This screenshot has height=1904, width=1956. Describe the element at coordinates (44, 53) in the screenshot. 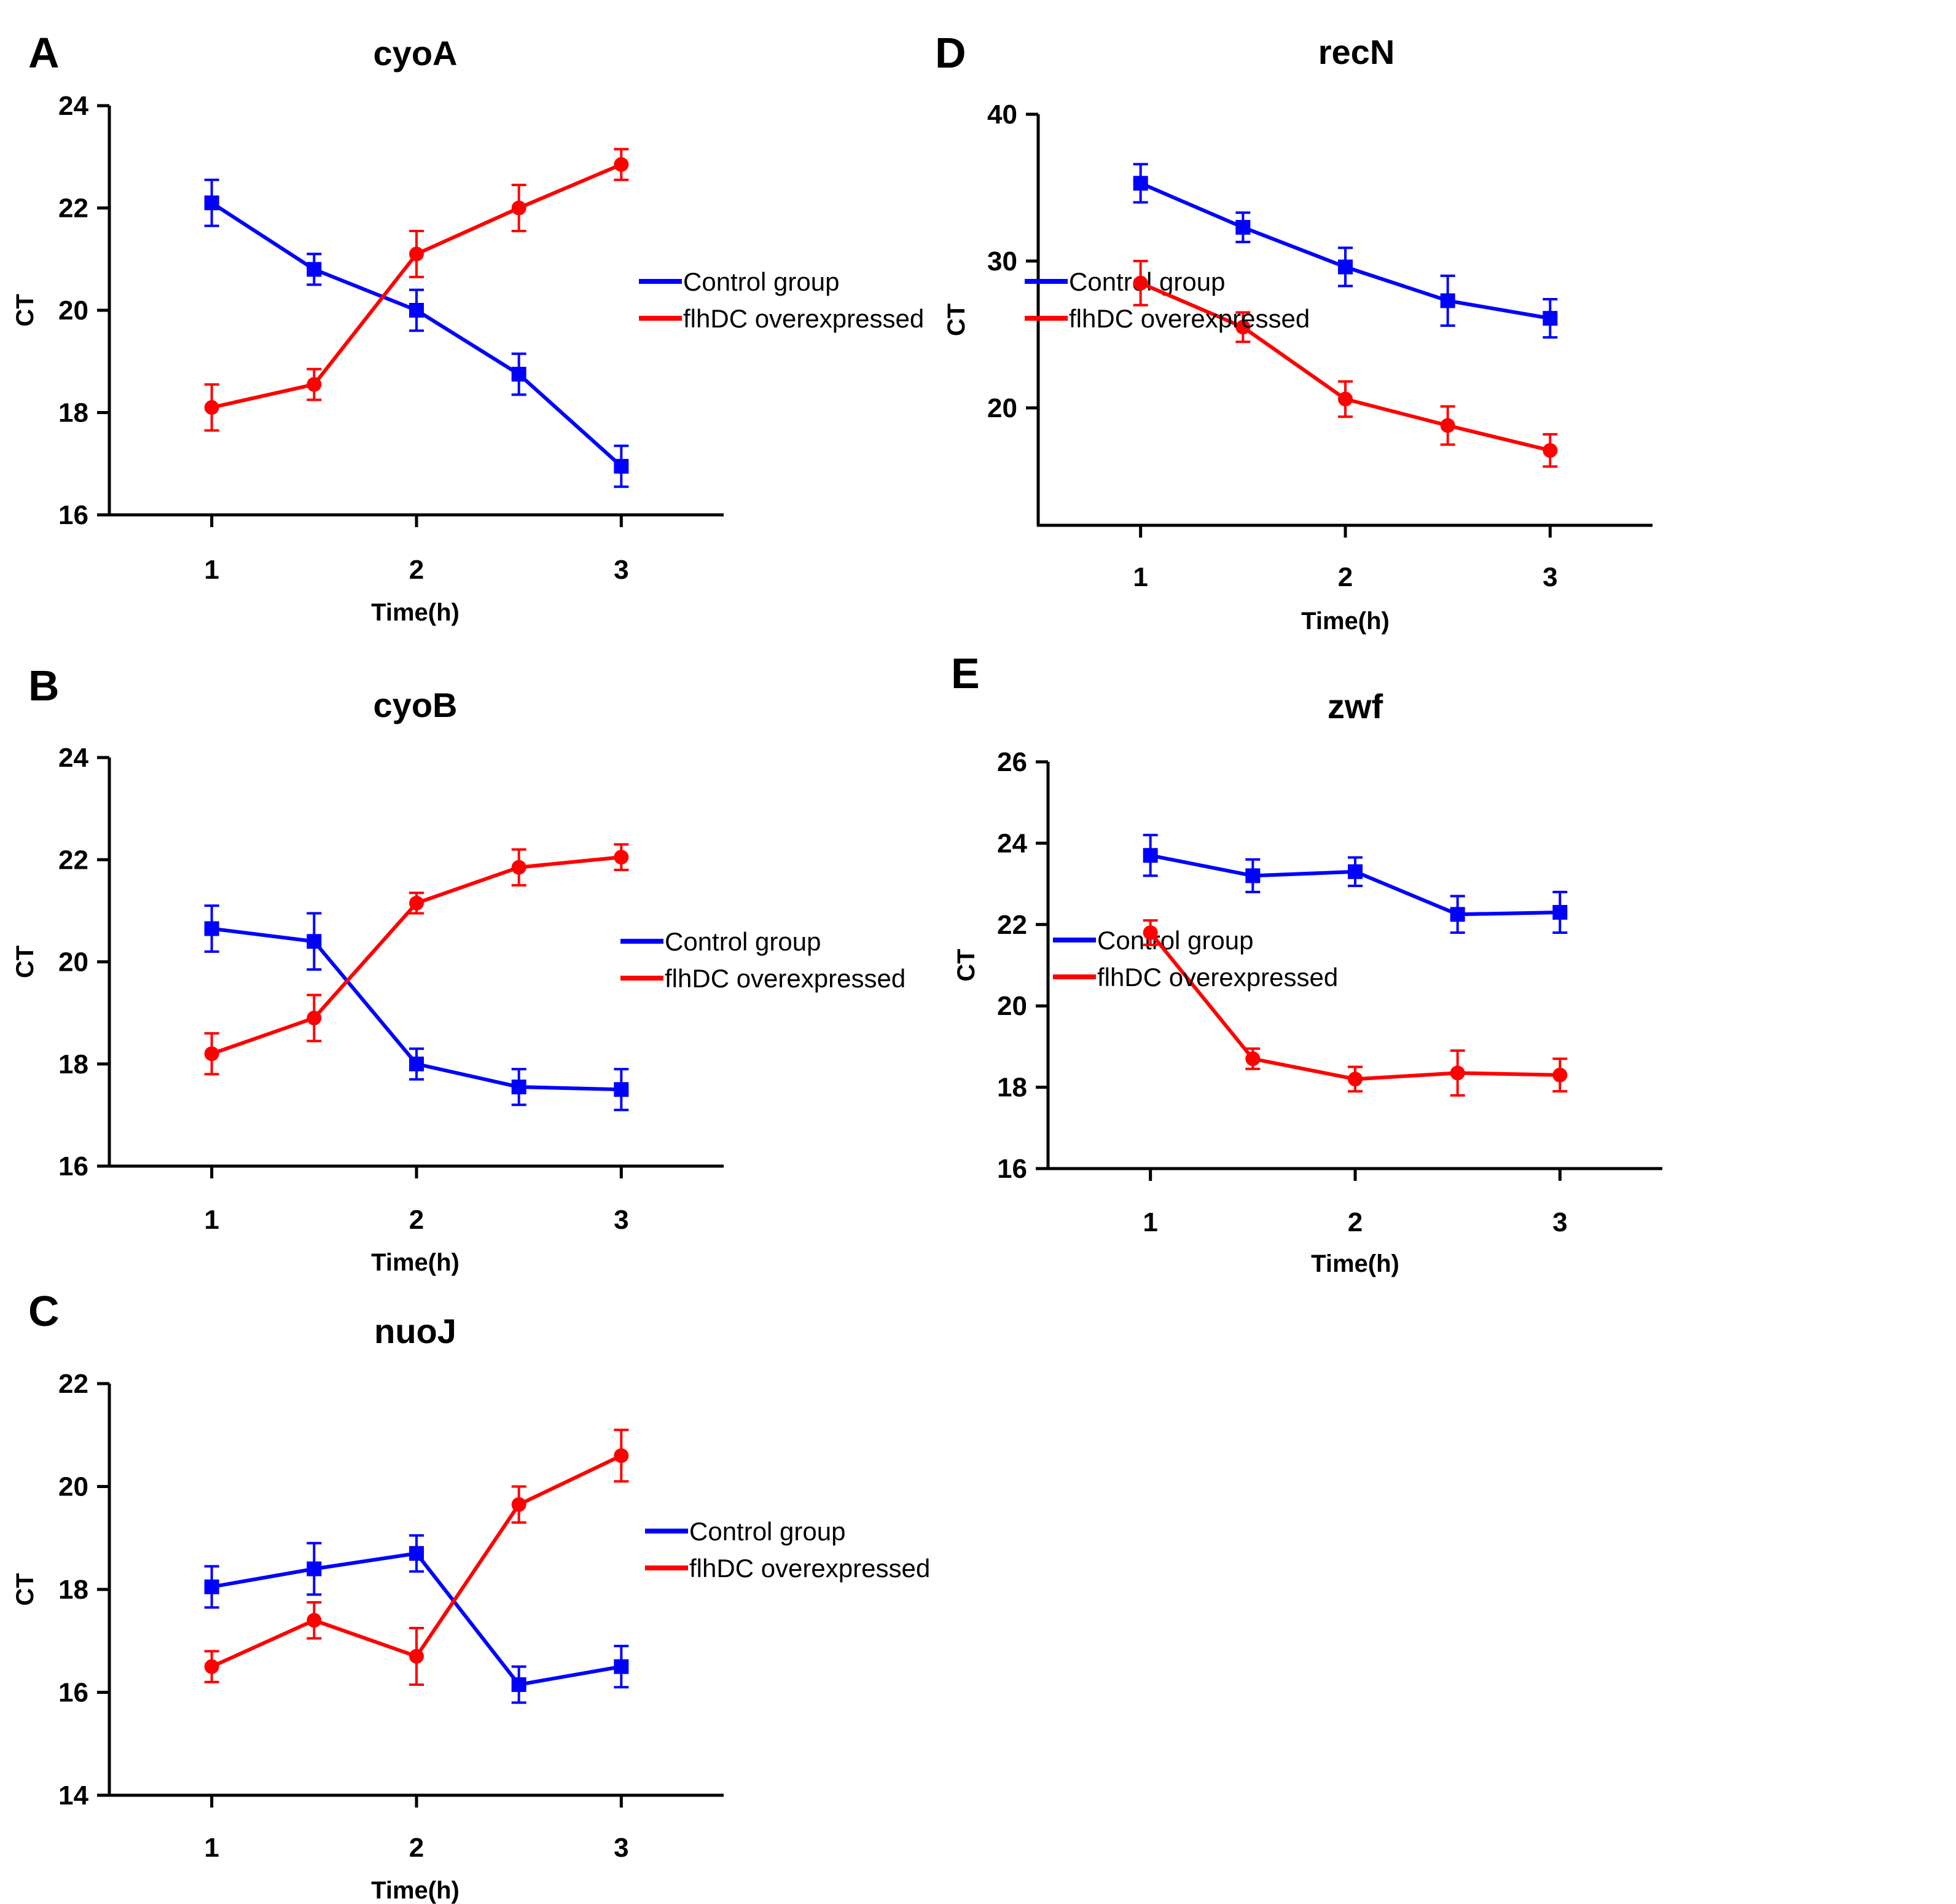

I see `panel-letter: A` at that location.